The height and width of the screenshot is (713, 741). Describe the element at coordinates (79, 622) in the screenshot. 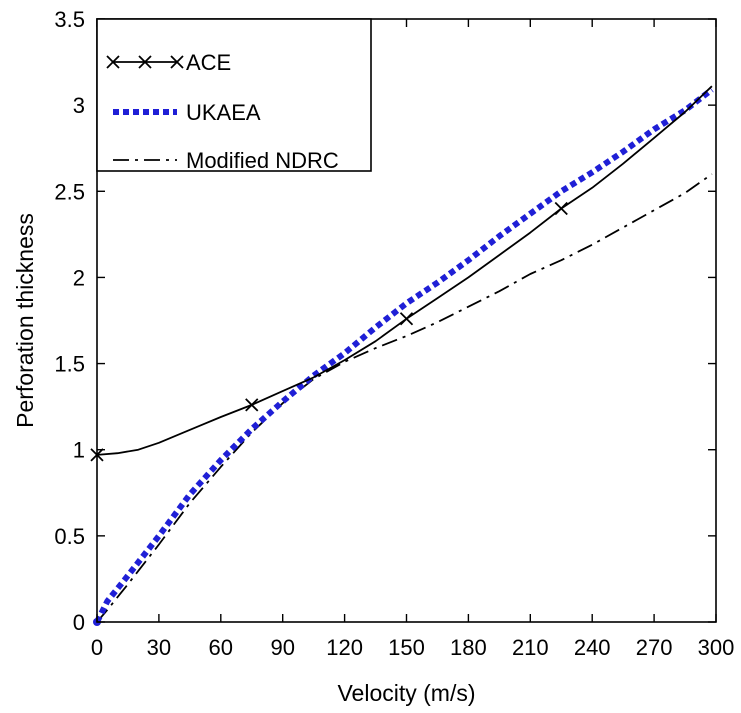

I see `y-tick-label: 0` at that location.